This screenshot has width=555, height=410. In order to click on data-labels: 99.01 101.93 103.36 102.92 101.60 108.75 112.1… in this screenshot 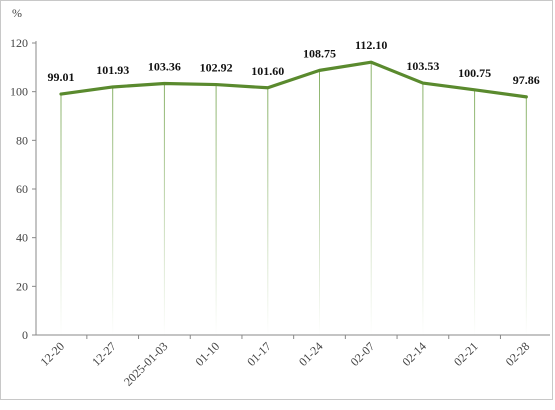, I will do `click(294, 62)`.